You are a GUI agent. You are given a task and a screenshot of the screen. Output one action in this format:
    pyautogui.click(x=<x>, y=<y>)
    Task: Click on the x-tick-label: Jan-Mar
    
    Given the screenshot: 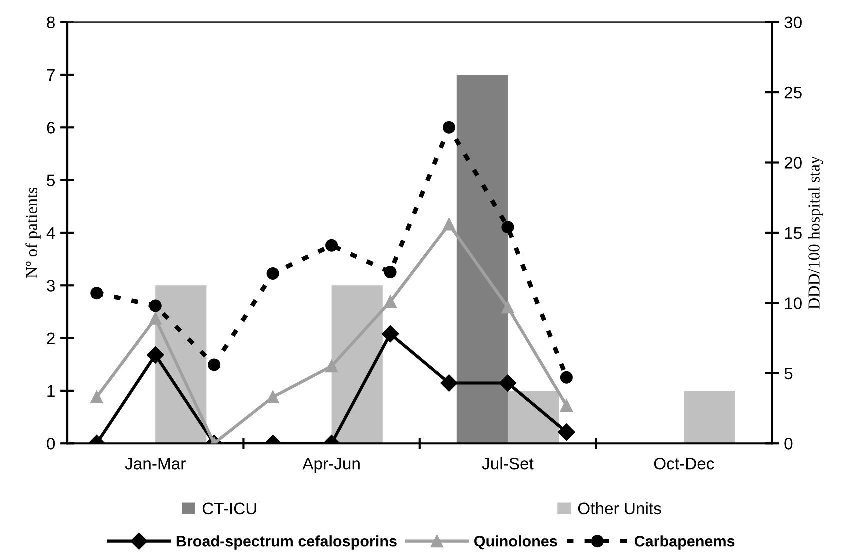 What is the action you would take?
    pyautogui.click(x=155, y=464)
    